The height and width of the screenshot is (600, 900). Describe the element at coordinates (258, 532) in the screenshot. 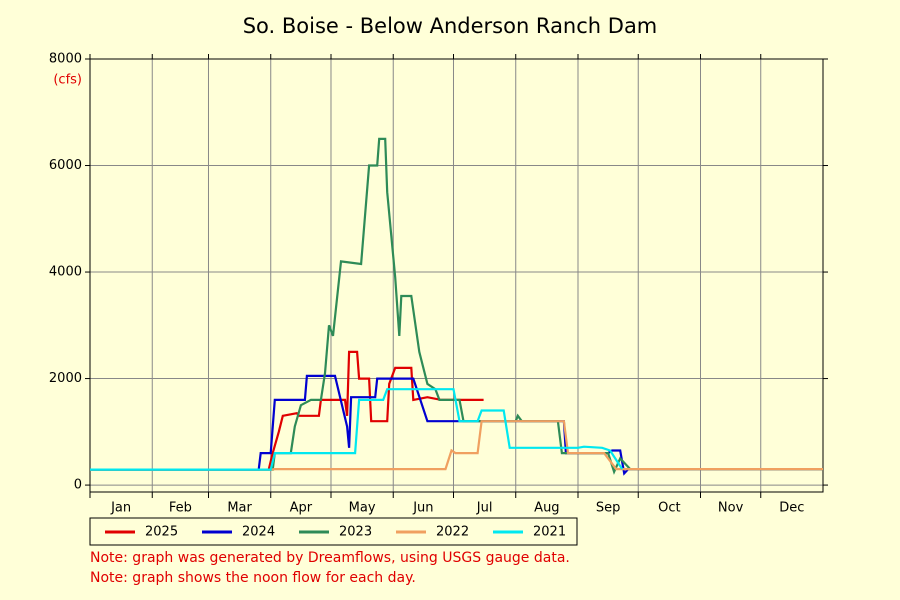

I see `legend-label: 2024` at that location.